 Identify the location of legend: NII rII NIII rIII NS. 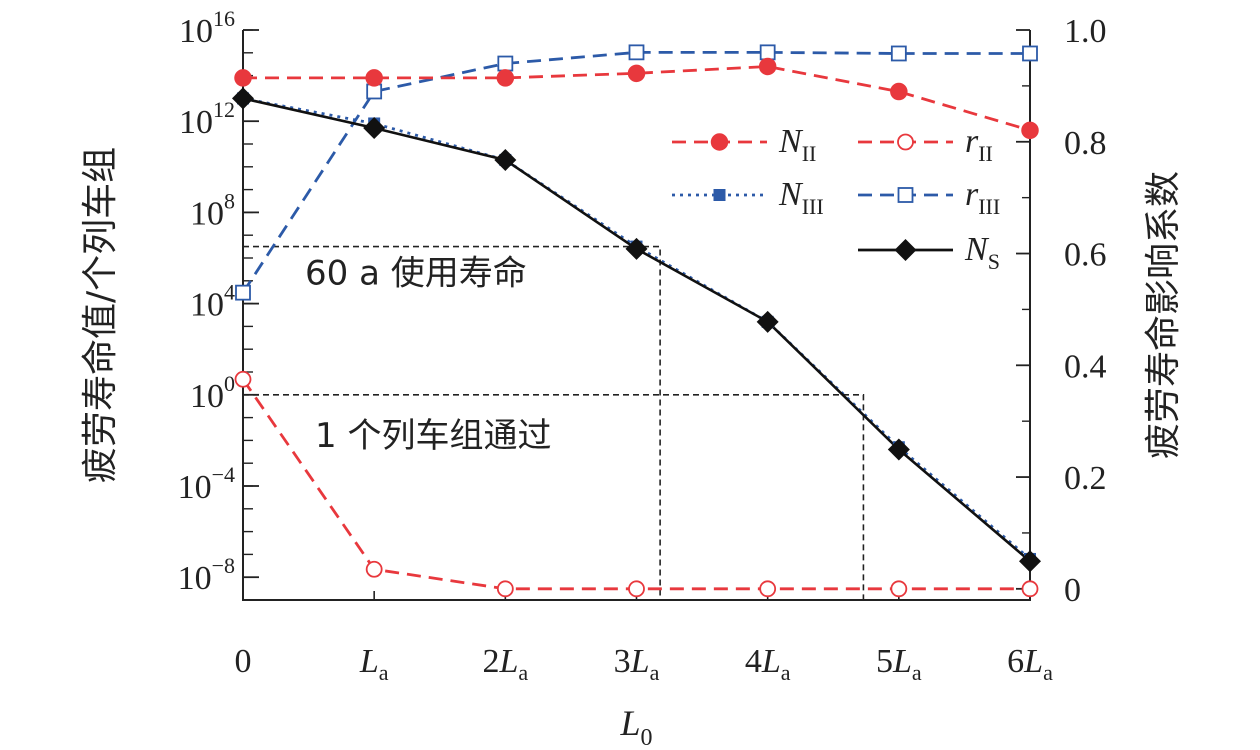
(836, 198).